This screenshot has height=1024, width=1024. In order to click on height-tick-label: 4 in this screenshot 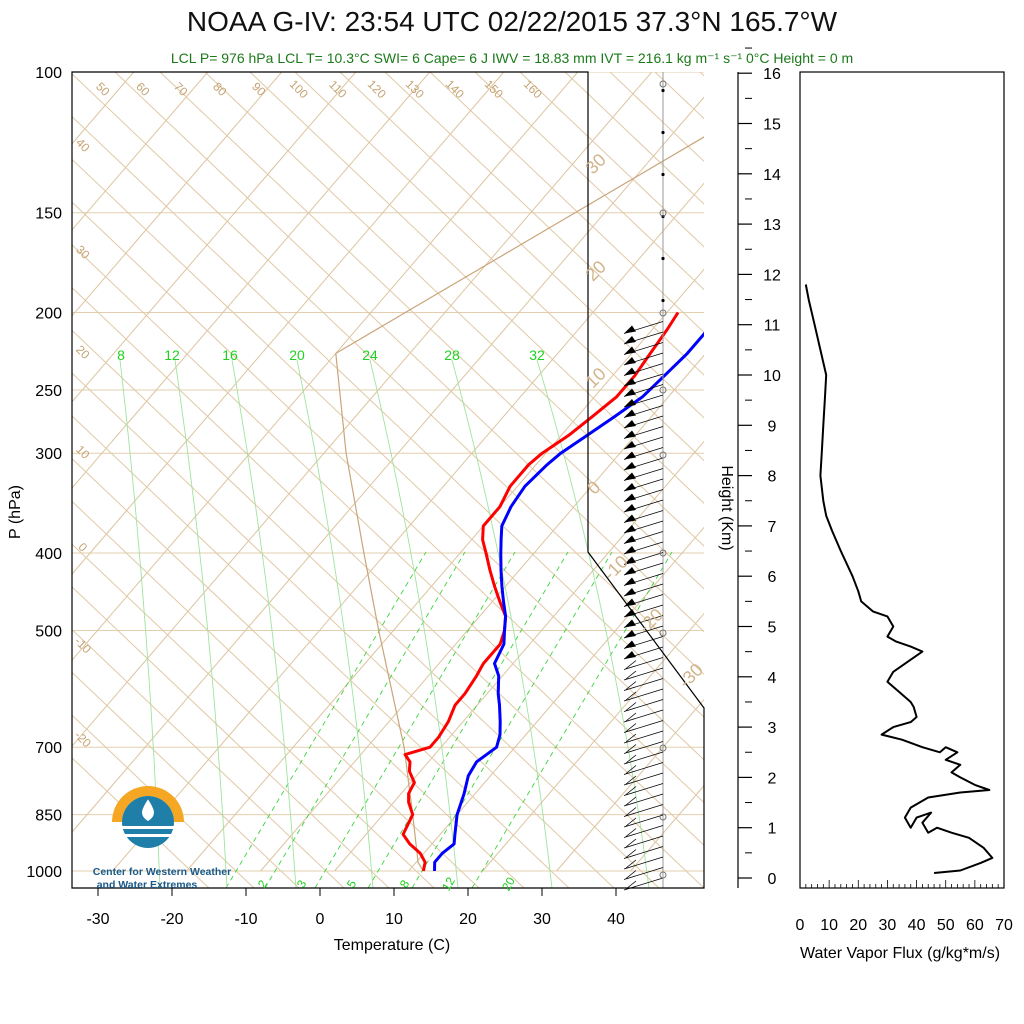, I will do `click(772, 678)`.